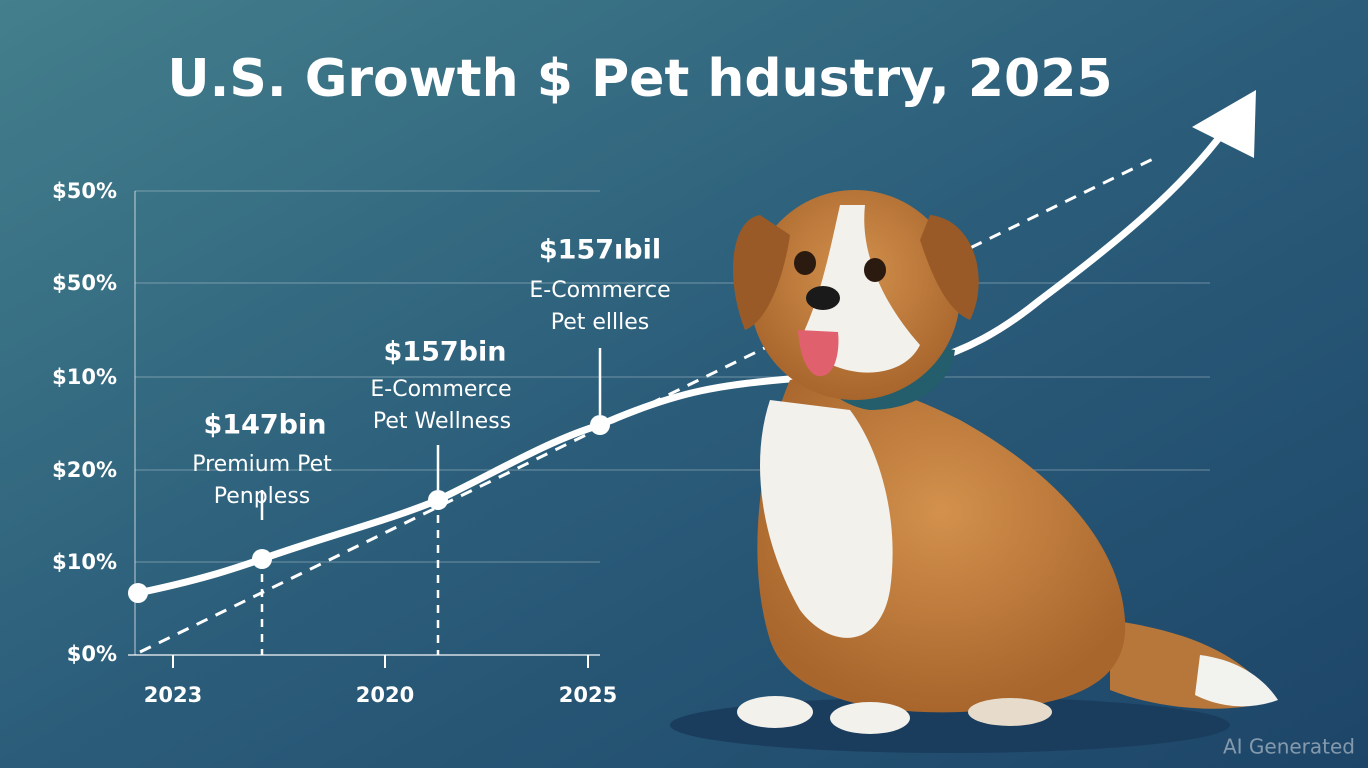  Describe the element at coordinates (385, 695) in the screenshot. I see `x-tick-label: 2020` at that location.